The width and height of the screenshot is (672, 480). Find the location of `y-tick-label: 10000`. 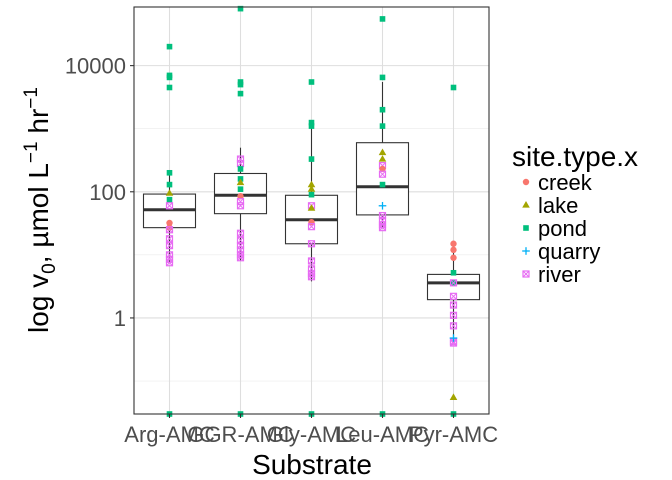

y-tick-label: 10000 is located at coordinates (95, 66).